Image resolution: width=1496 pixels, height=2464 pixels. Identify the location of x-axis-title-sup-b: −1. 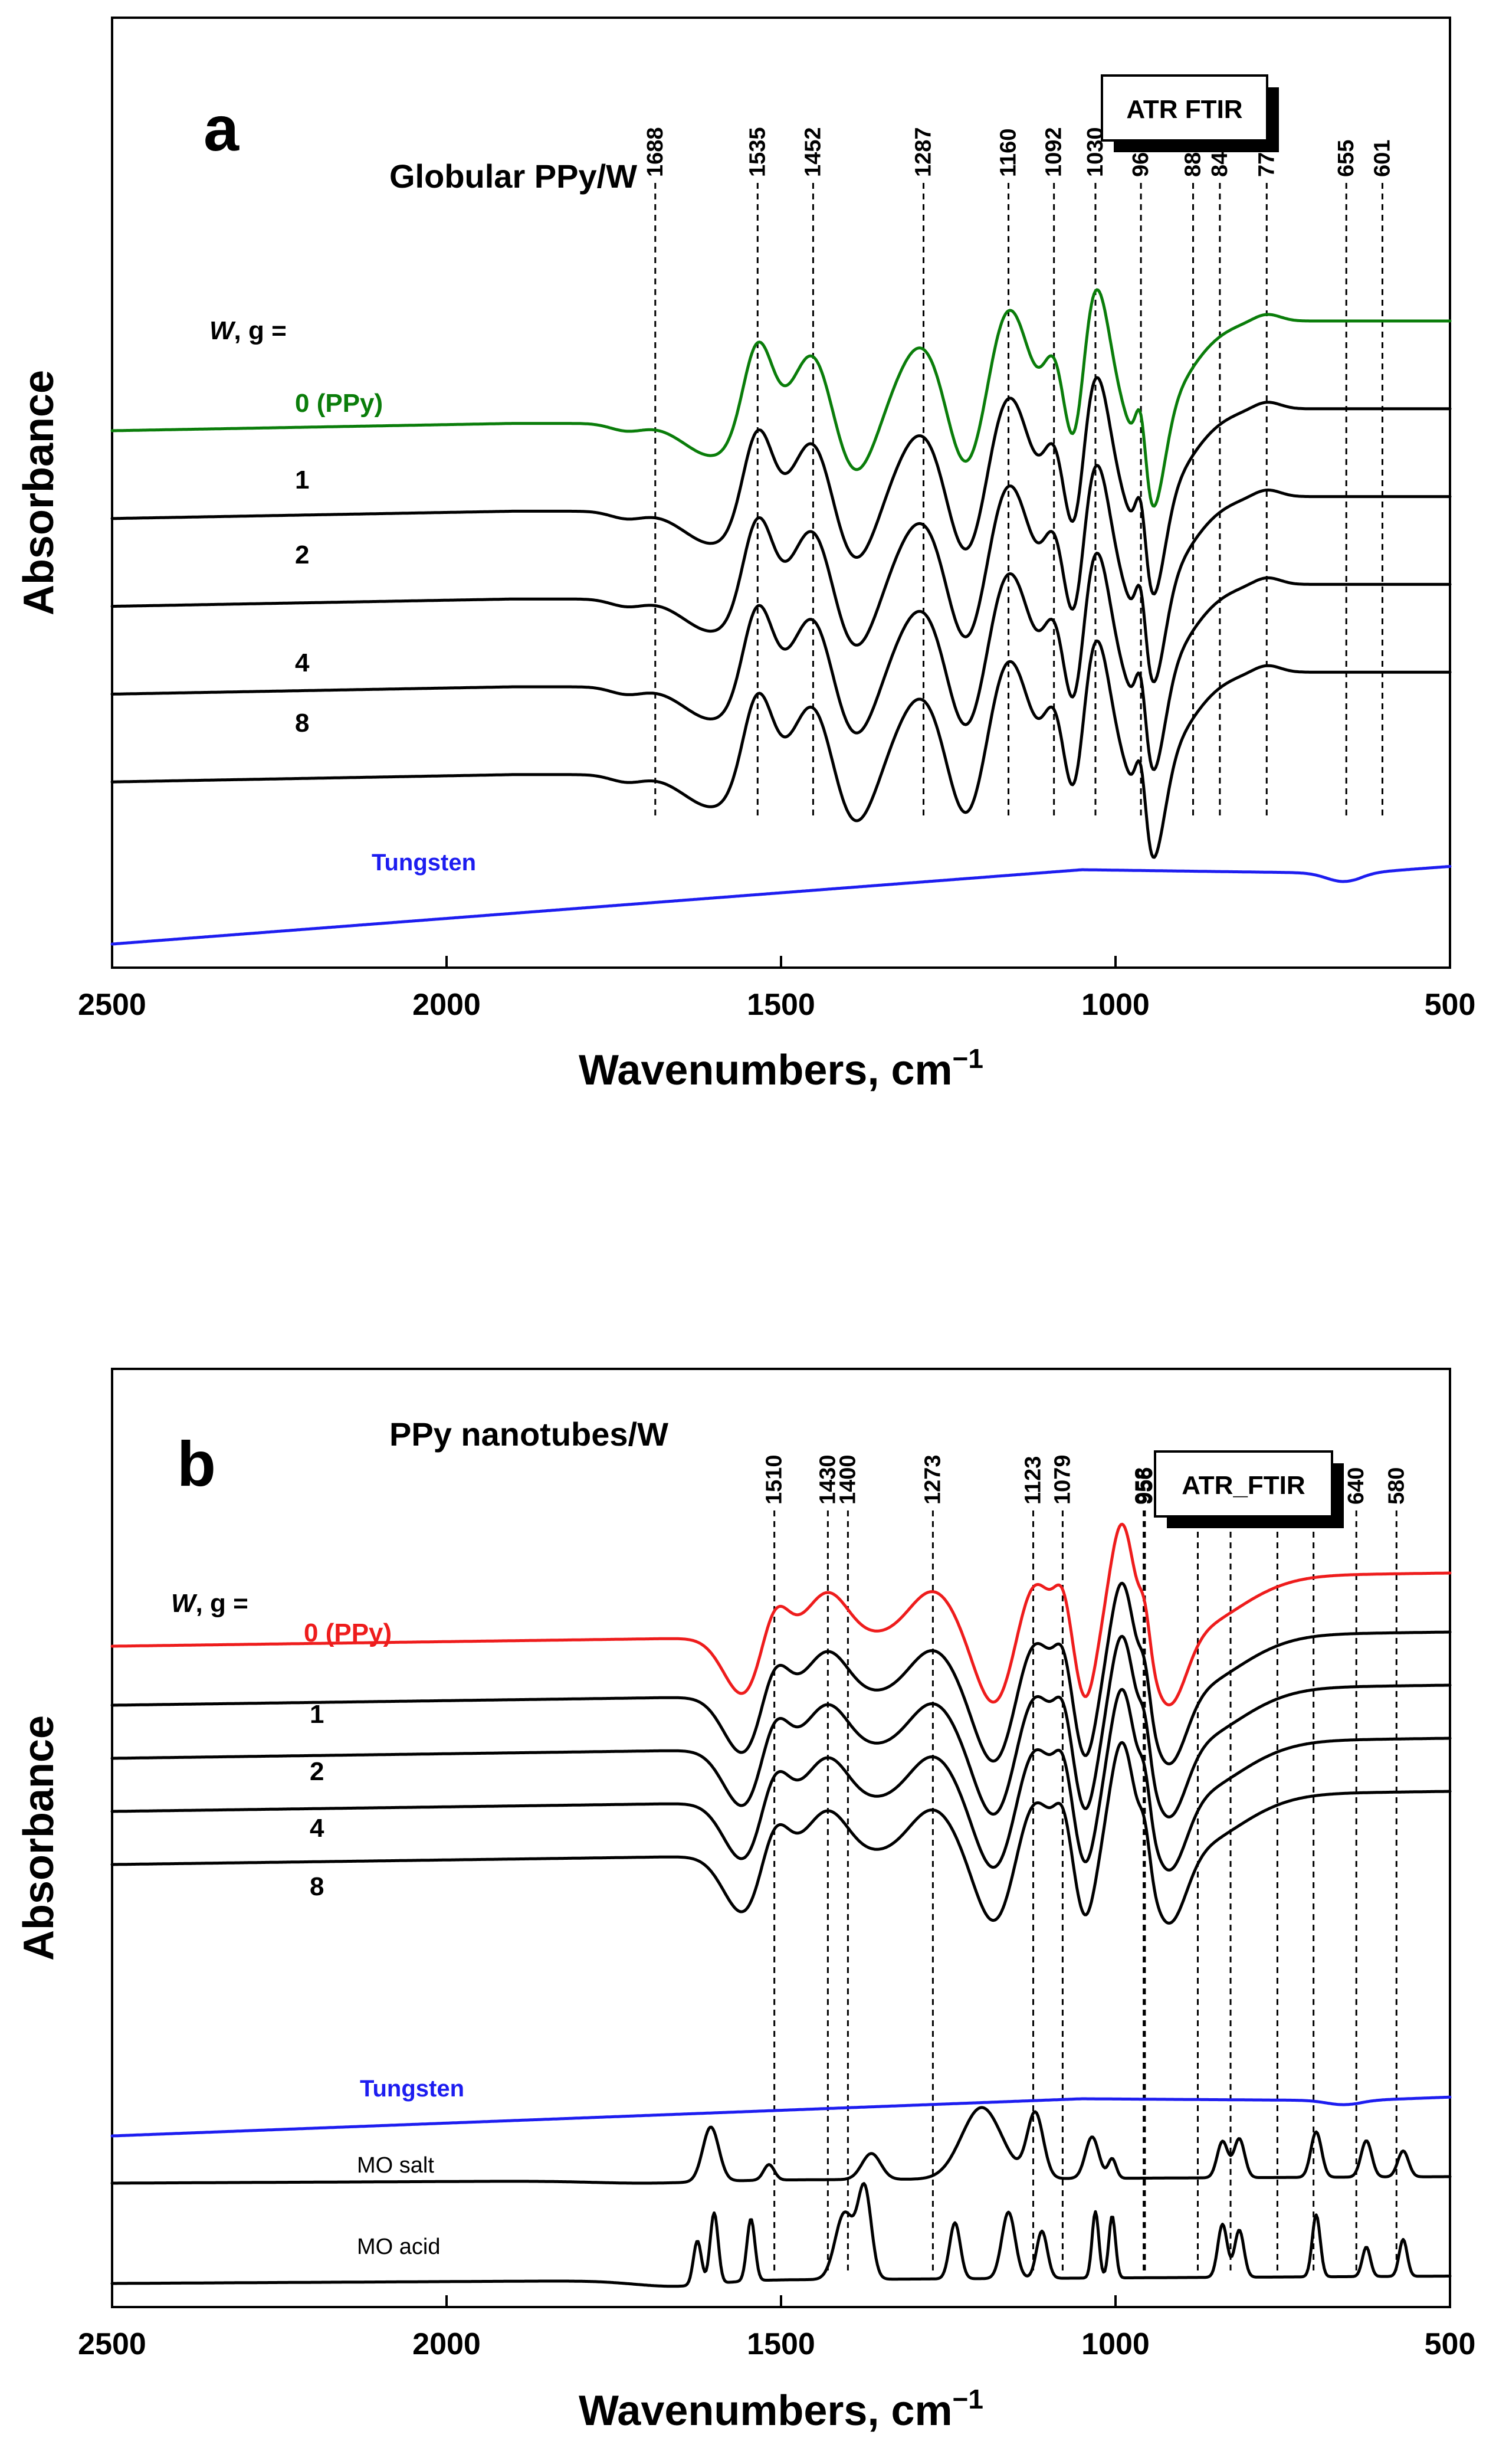
(968, 2399).